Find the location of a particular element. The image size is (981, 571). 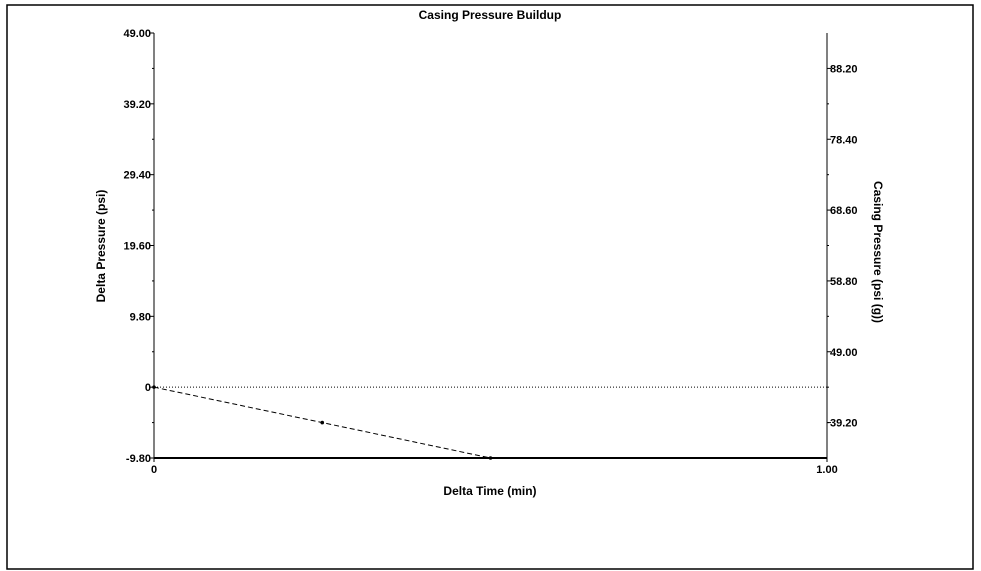

y2-axis-title: Casing Pressure (psi (g)) is located at coordinates (878, 252).